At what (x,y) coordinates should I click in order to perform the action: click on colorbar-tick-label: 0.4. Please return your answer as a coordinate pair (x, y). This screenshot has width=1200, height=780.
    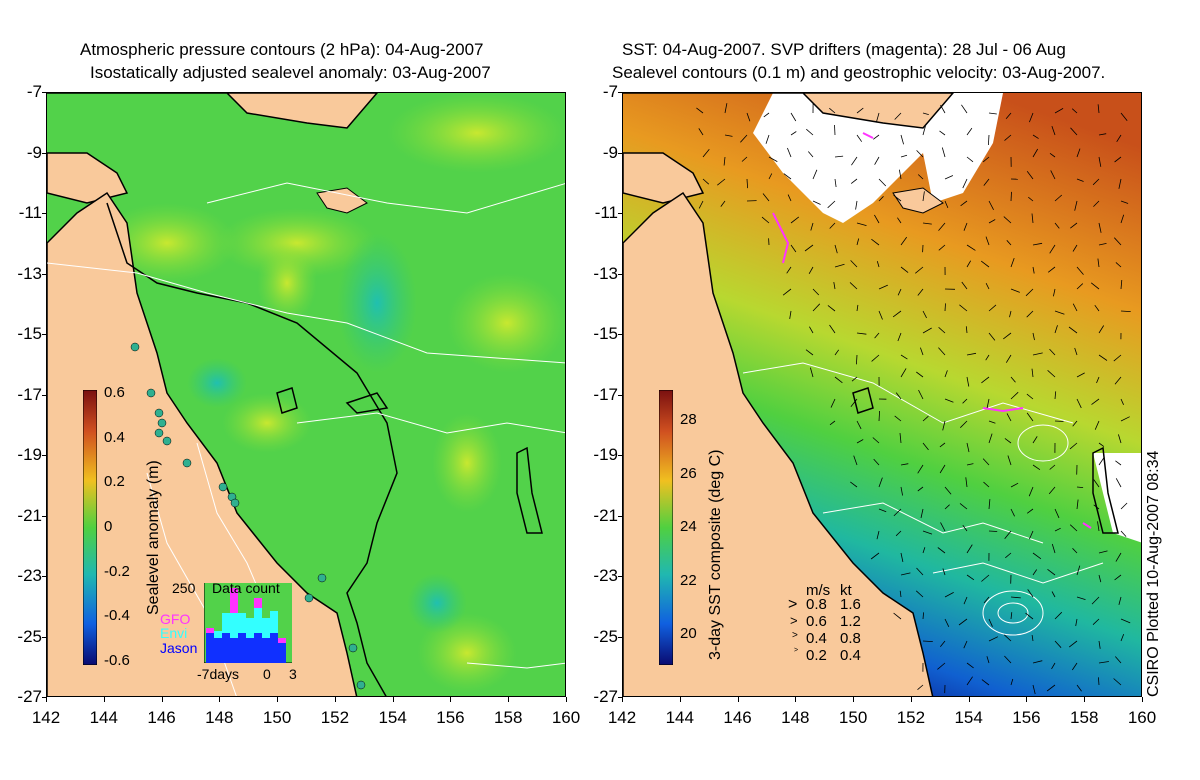
    Looking at the image, I should click on (114, 437).